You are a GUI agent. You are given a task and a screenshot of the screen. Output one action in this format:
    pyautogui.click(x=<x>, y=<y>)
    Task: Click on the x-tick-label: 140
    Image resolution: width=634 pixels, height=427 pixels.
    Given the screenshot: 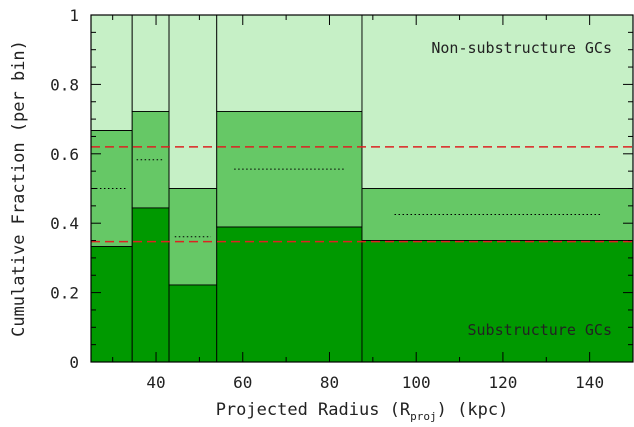 What is the action you would take?
    pyautogui.click(x=589, y=382)
    